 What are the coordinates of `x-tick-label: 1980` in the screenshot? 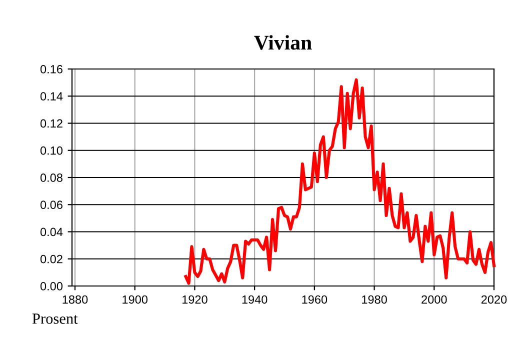 It's located at (374, 299).